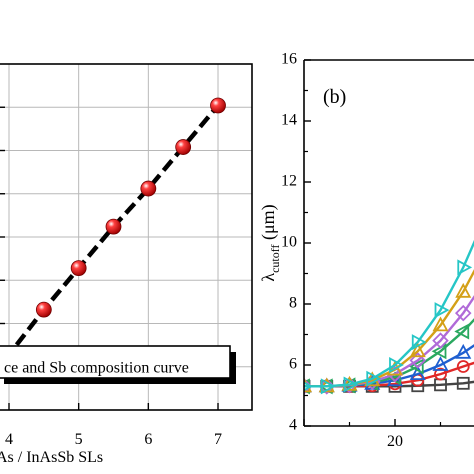 The width and height of the screenshot is (474, 474). I want to click on legend-text: ce and Sb composition curve, so click(96, 368).